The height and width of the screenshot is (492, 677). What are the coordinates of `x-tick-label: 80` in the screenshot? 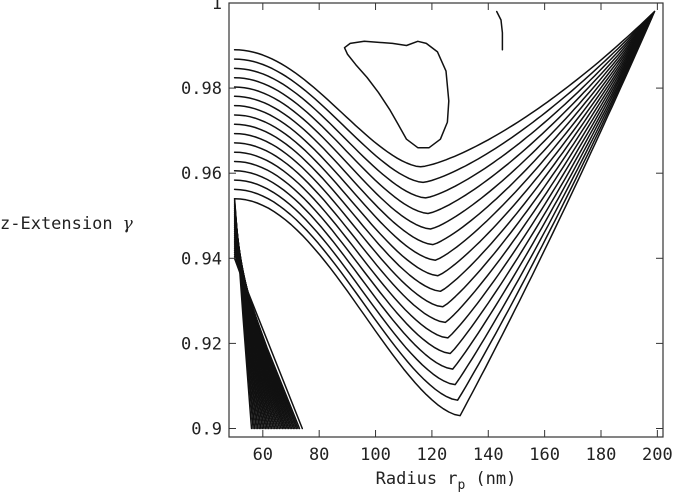 It's located at (319, 455).